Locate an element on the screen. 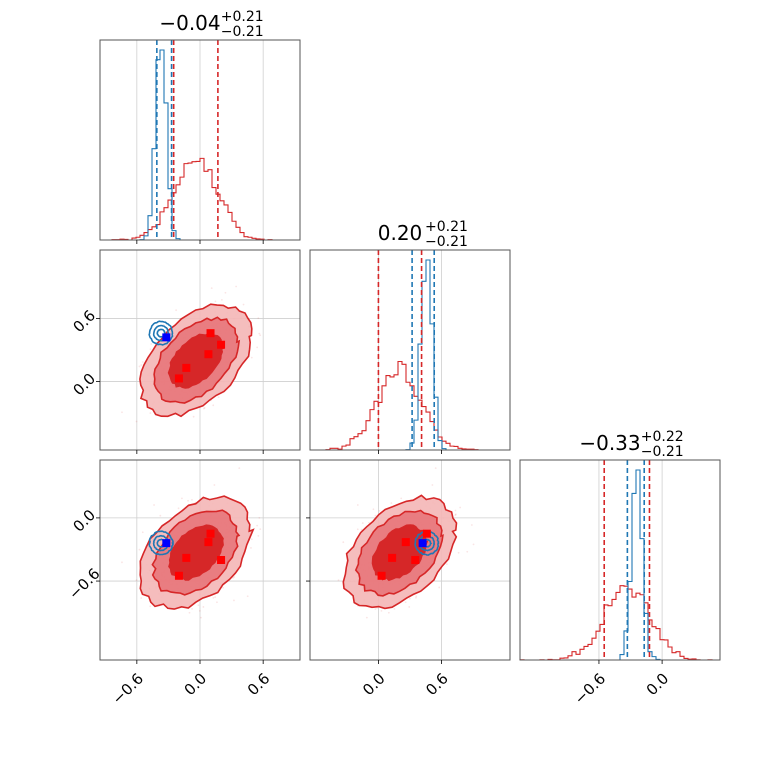  y-tick-label: 0.6 is located at coordinates (85, 321).